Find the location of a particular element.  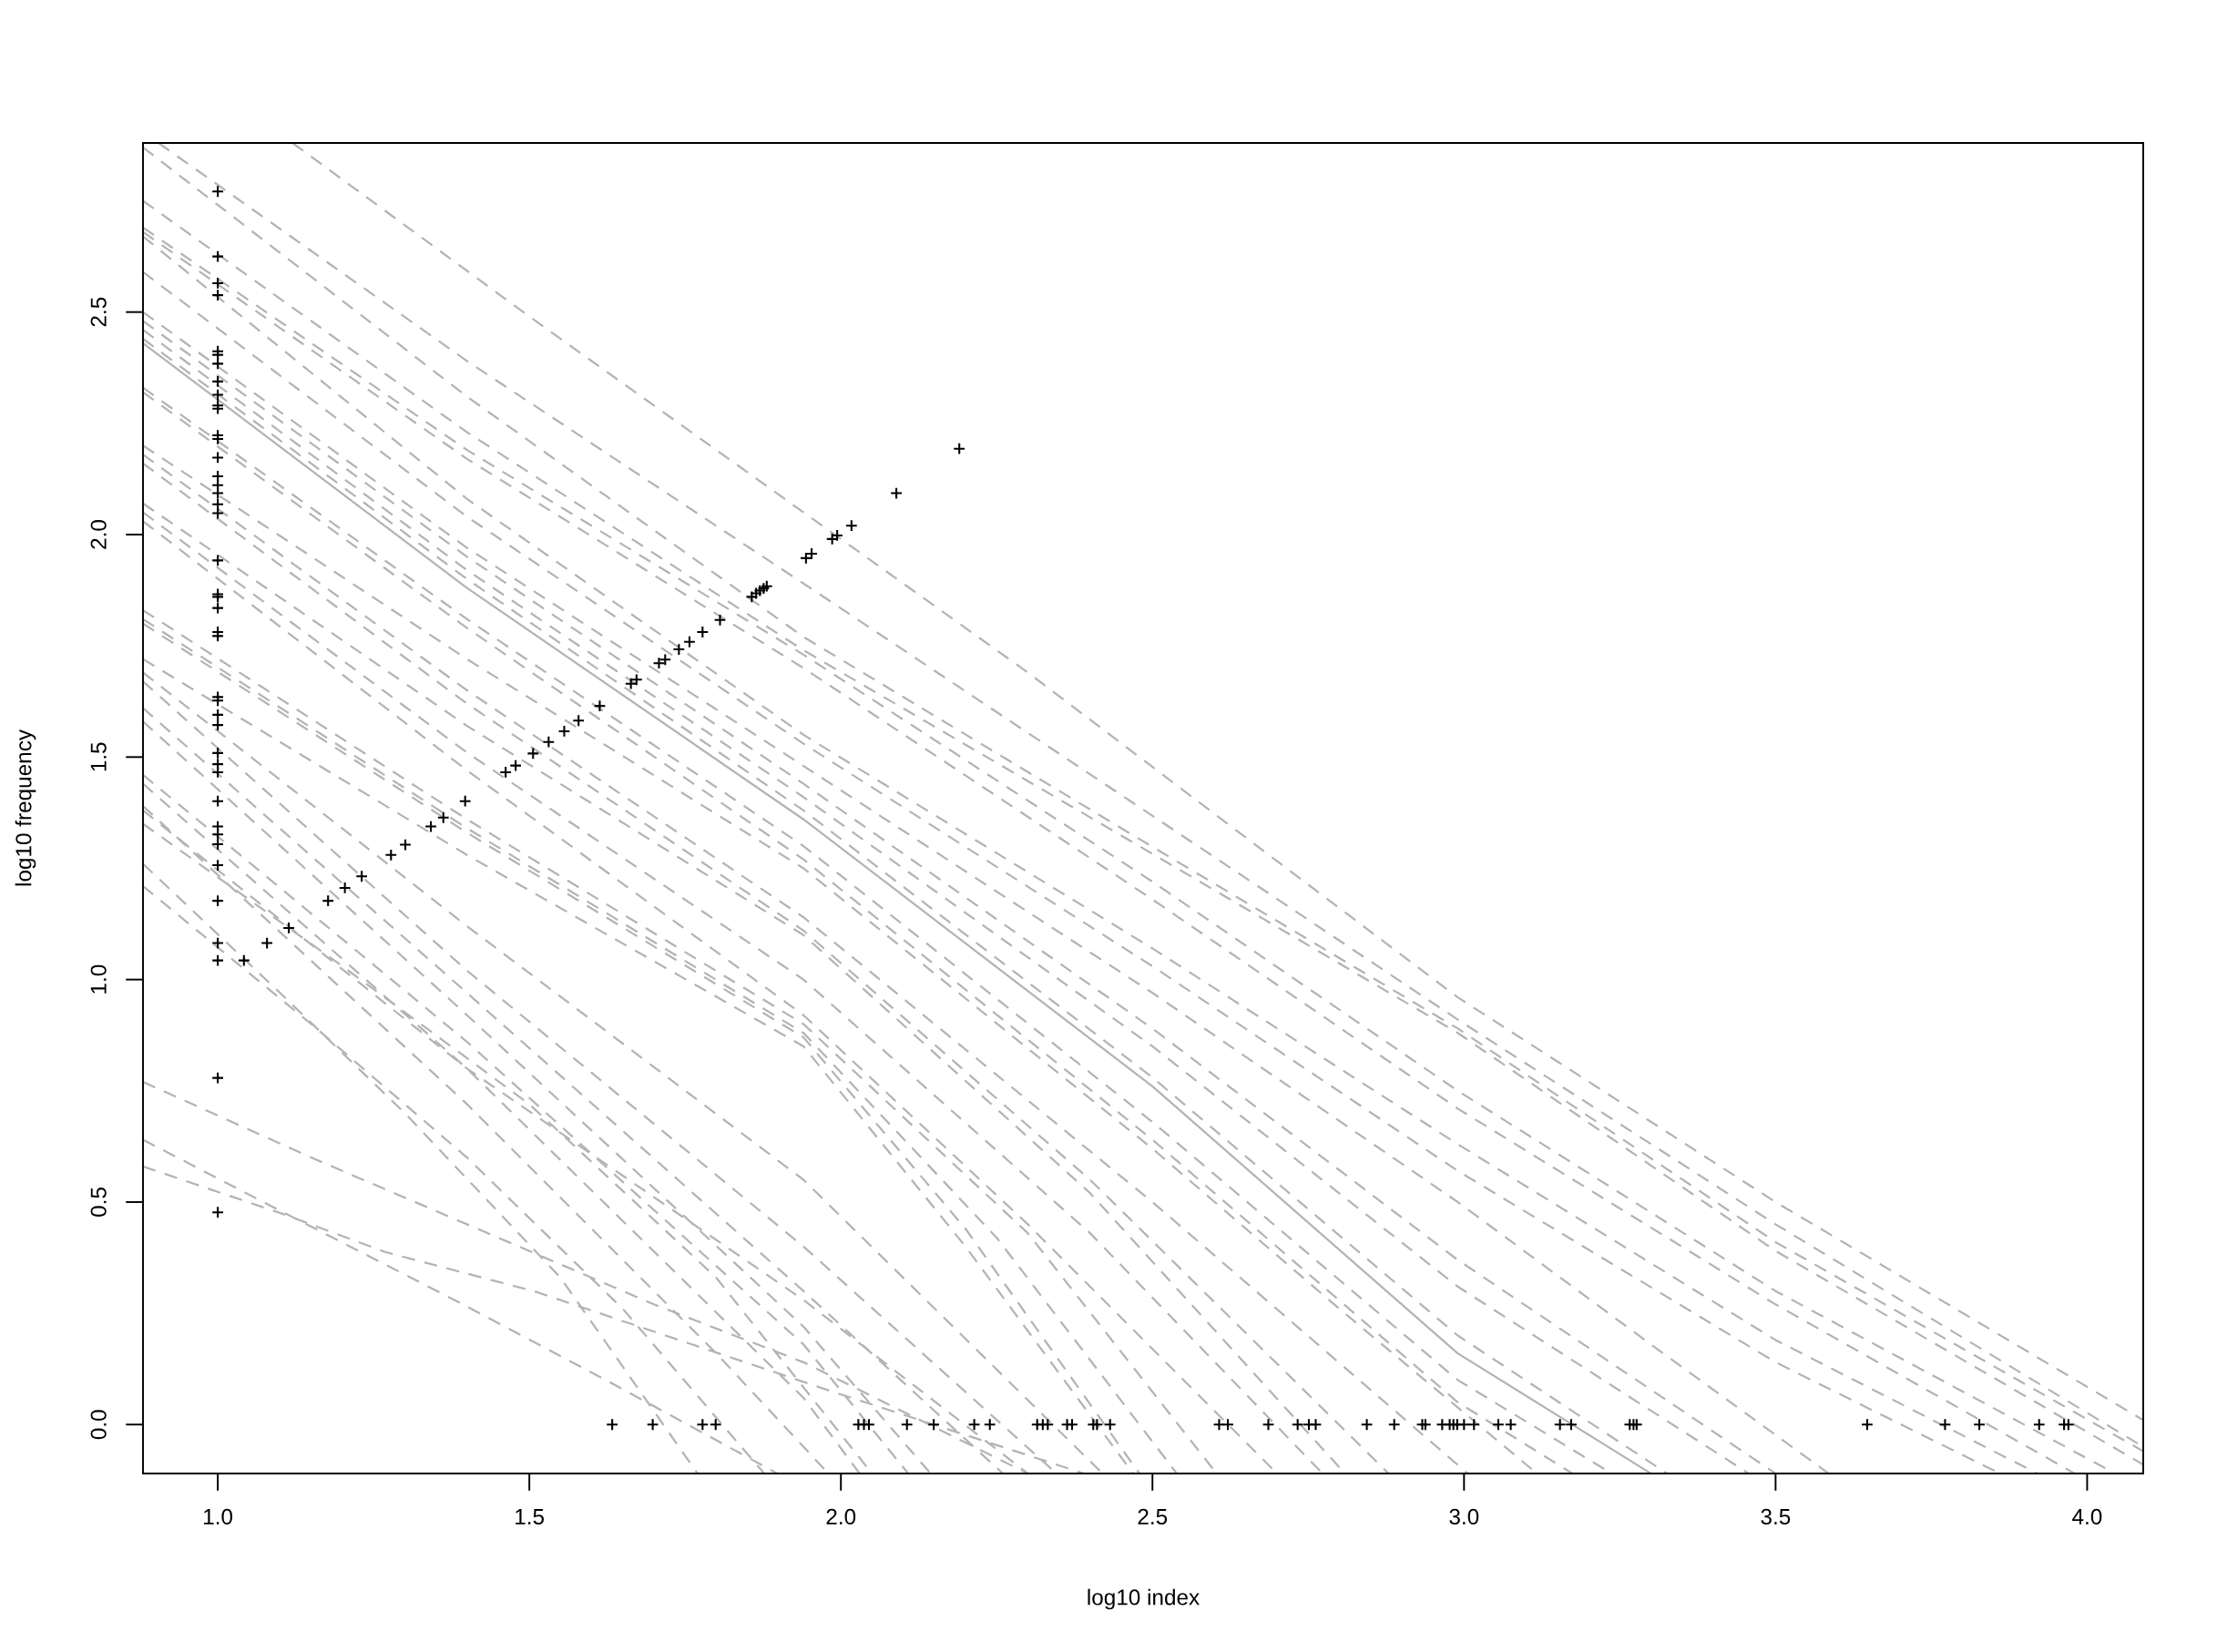

x-tick-label: 2.5 is located at coordinates (1153, 1516).